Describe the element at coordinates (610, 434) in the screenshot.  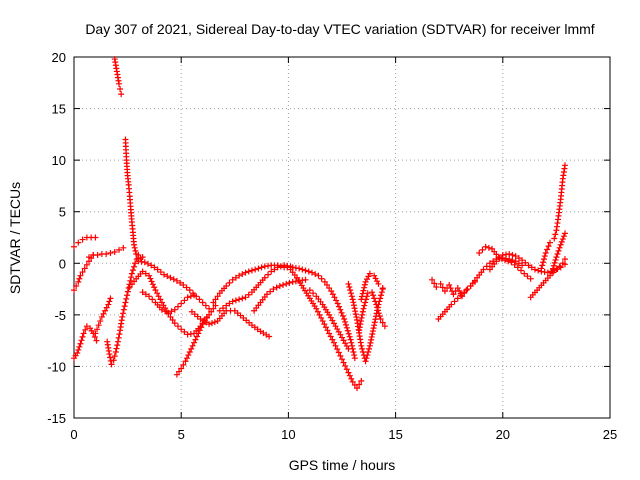
I see `x-tick-label: 25` at that location.